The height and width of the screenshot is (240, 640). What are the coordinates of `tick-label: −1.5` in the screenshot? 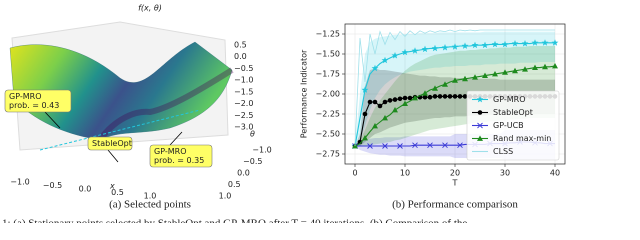 It's located at (243, 91).